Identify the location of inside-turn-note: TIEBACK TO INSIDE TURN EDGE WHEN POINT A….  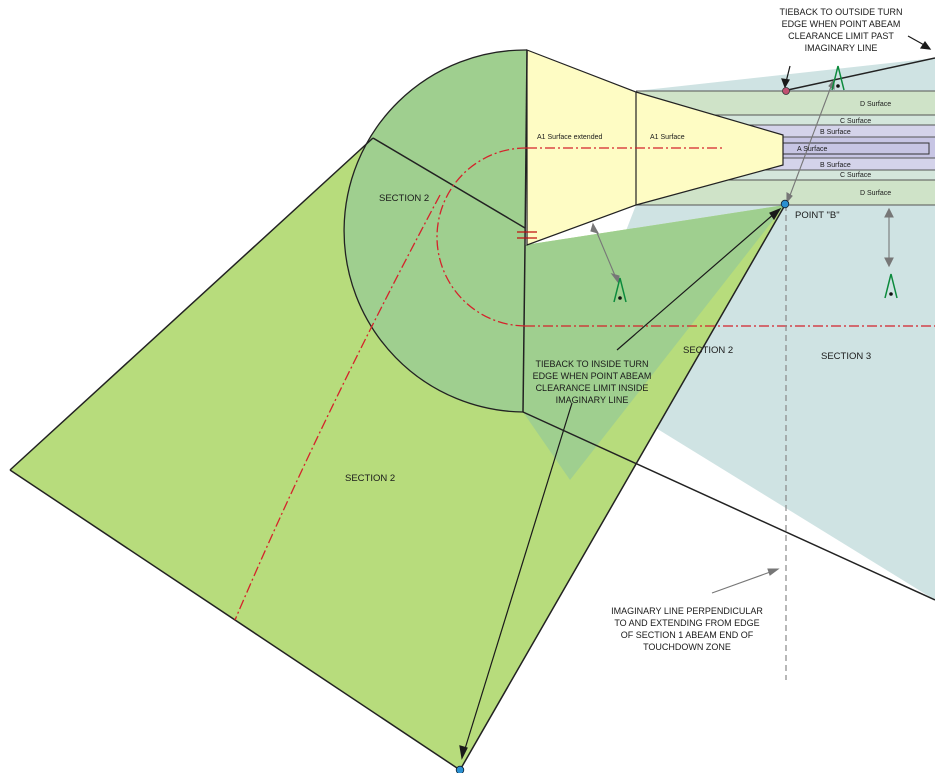
(592, 382).